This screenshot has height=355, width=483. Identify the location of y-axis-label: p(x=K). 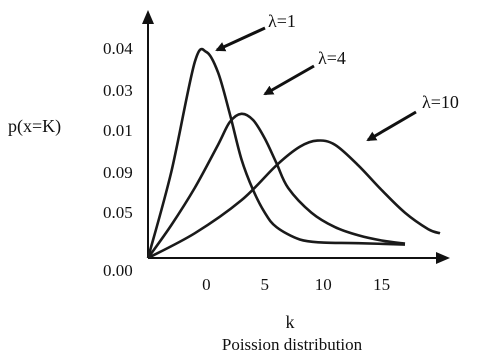
(34, 126).